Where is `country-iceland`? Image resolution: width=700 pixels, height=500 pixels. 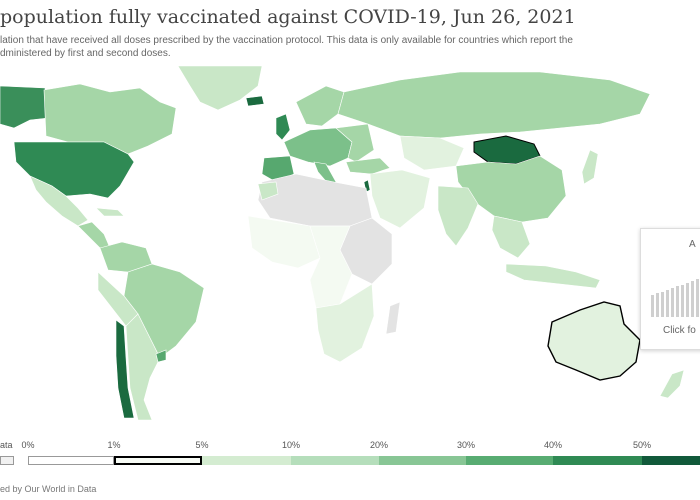 country-iceland is located at coordinates (255, 101).